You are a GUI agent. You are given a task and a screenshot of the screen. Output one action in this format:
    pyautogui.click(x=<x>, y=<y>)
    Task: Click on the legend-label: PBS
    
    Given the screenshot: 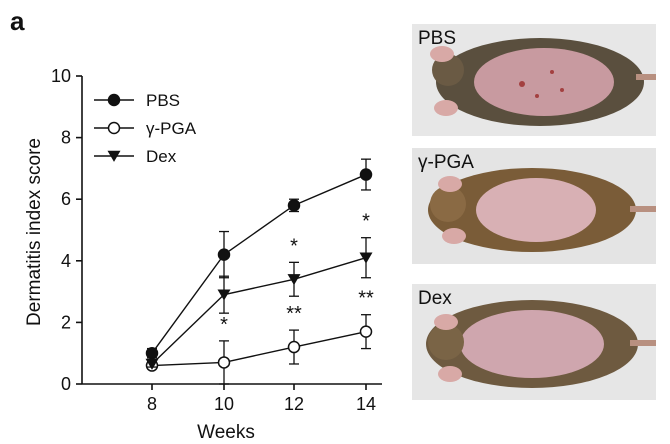 What is the action you would take?
    pyautogui.click(x=163, y=100)
    